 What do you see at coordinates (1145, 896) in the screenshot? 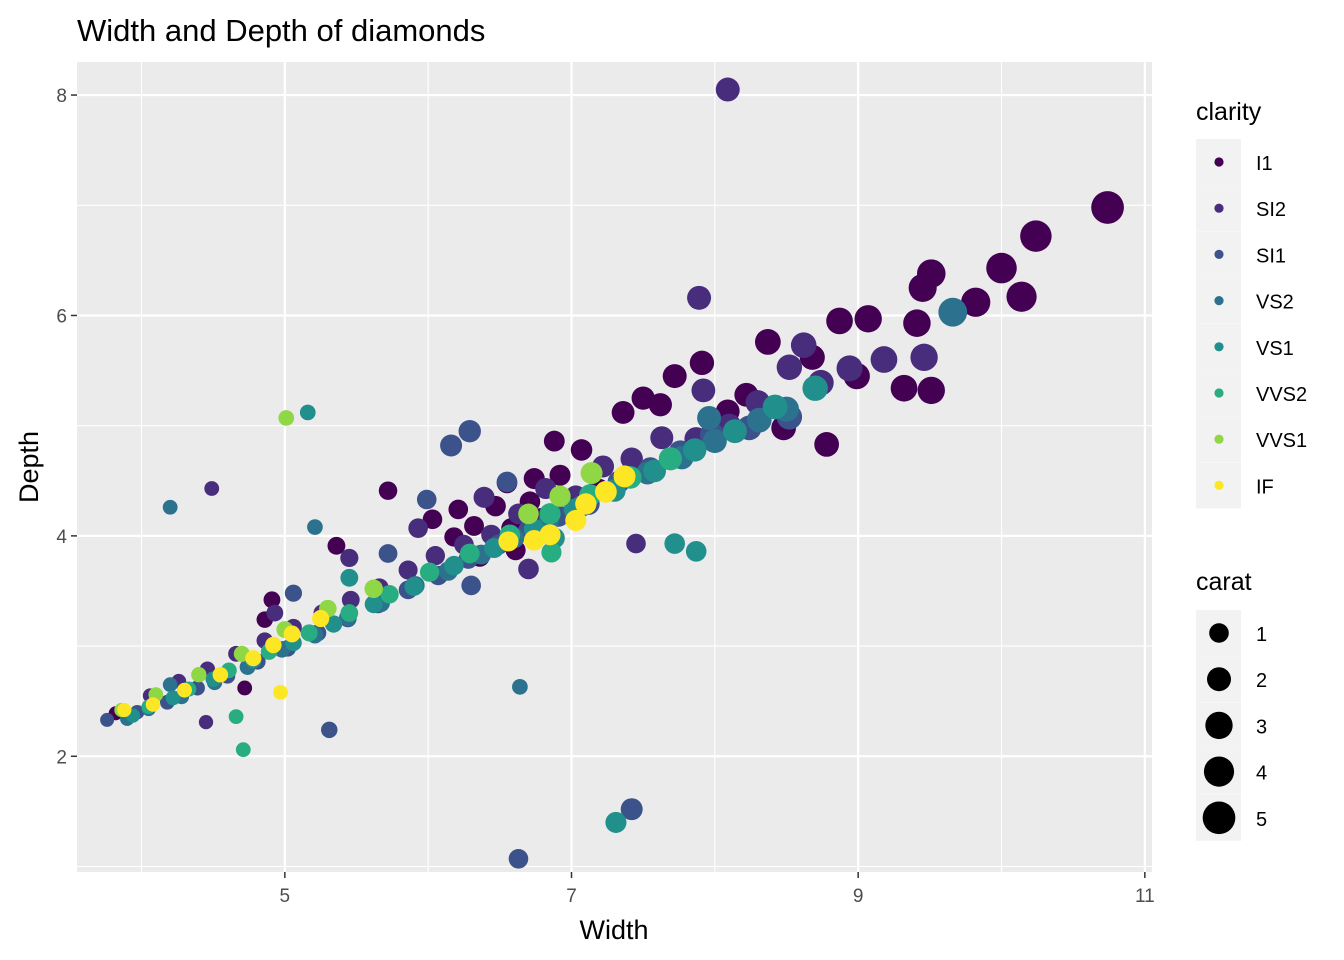
I see `x-tick-label: 11` at bounding box center [1145, 896].